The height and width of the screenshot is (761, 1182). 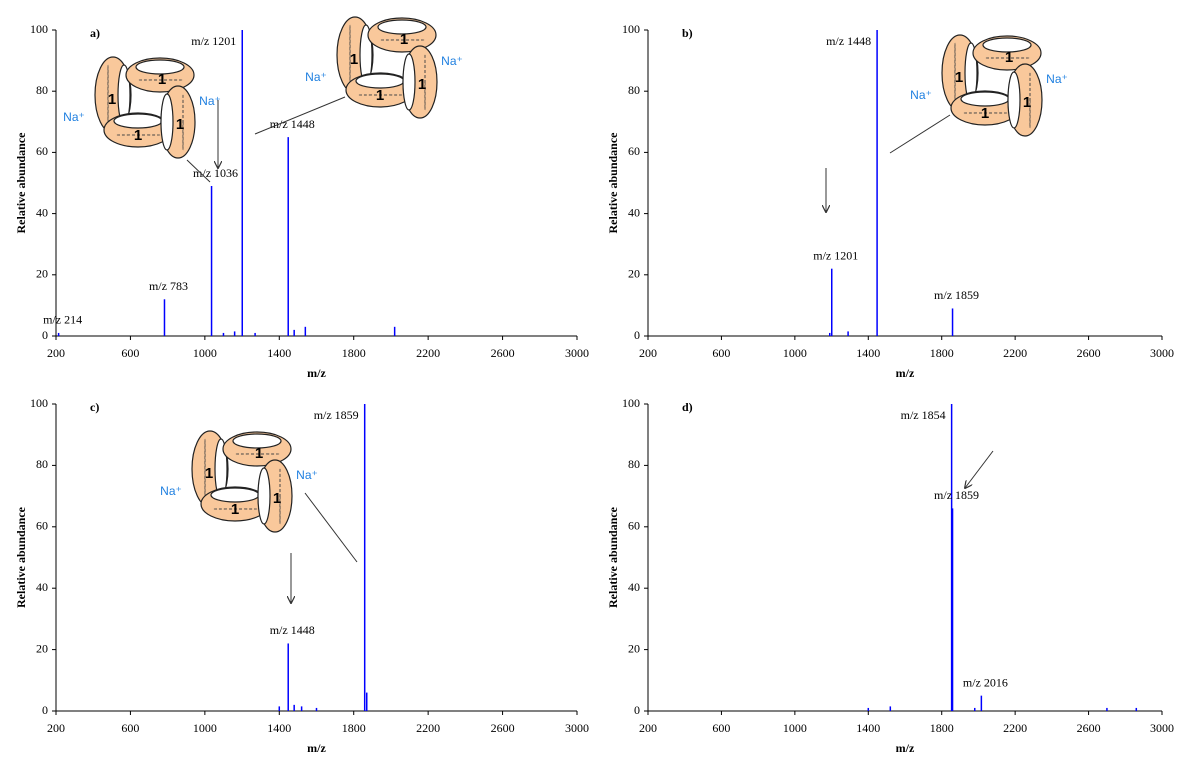 What do you see at coordinates (923, 415) in the screenshot?
I see `peak-label: m/z 1854` at bounding box center [923, 415].